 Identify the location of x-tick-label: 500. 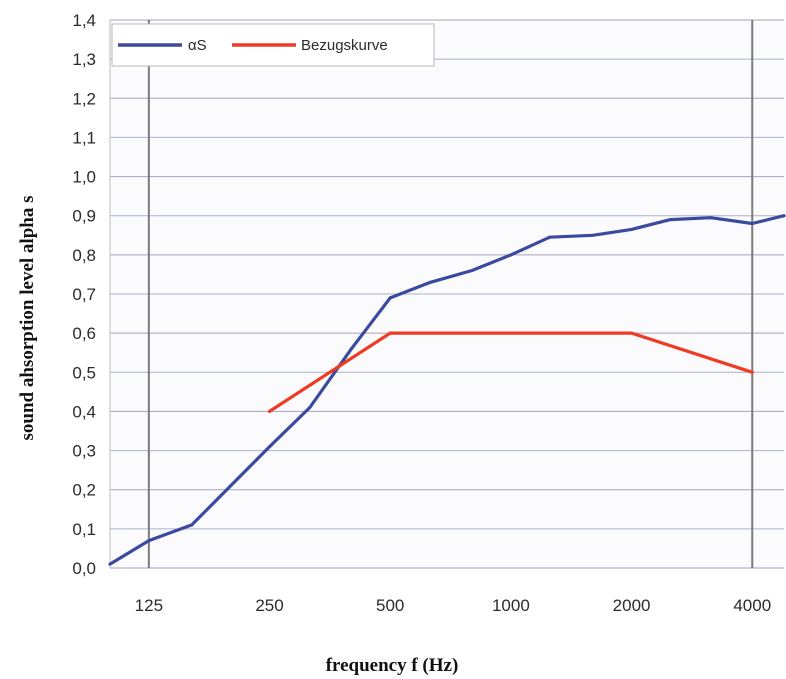
(390, 605).